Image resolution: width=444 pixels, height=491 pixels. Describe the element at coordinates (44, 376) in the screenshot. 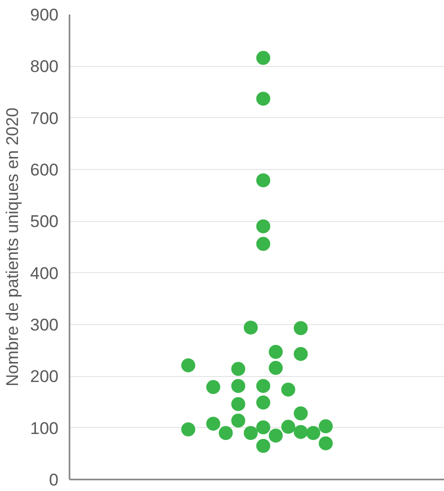

I see `y-tick-label: 200` at that location.